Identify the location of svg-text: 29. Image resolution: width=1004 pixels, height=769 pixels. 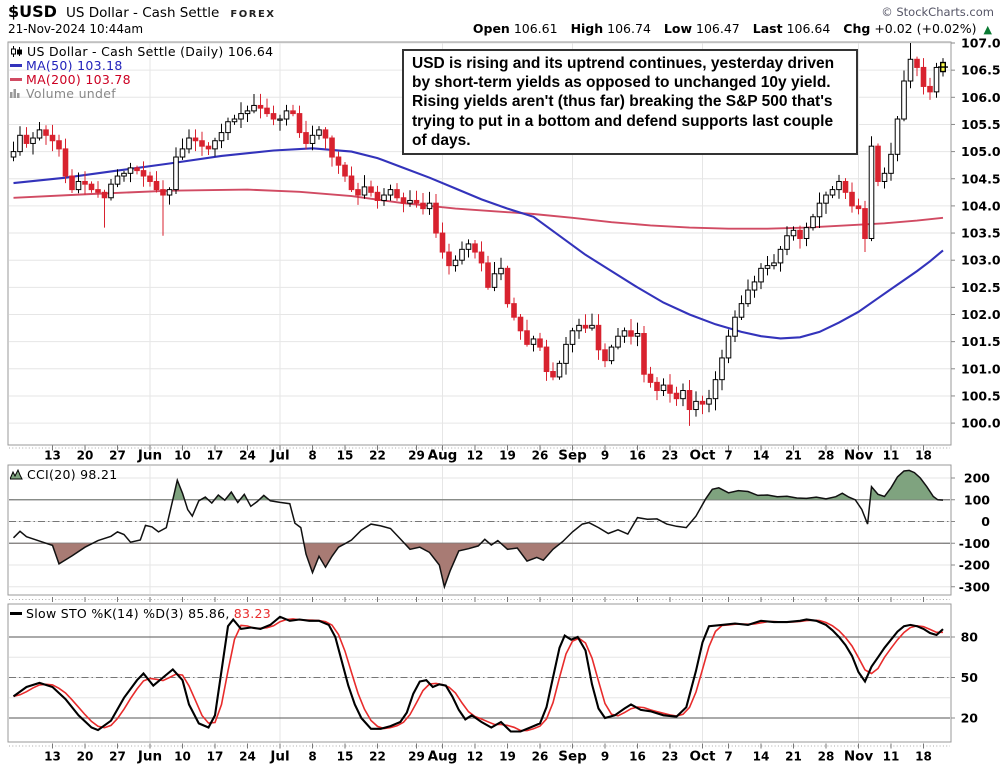
(416, 757).